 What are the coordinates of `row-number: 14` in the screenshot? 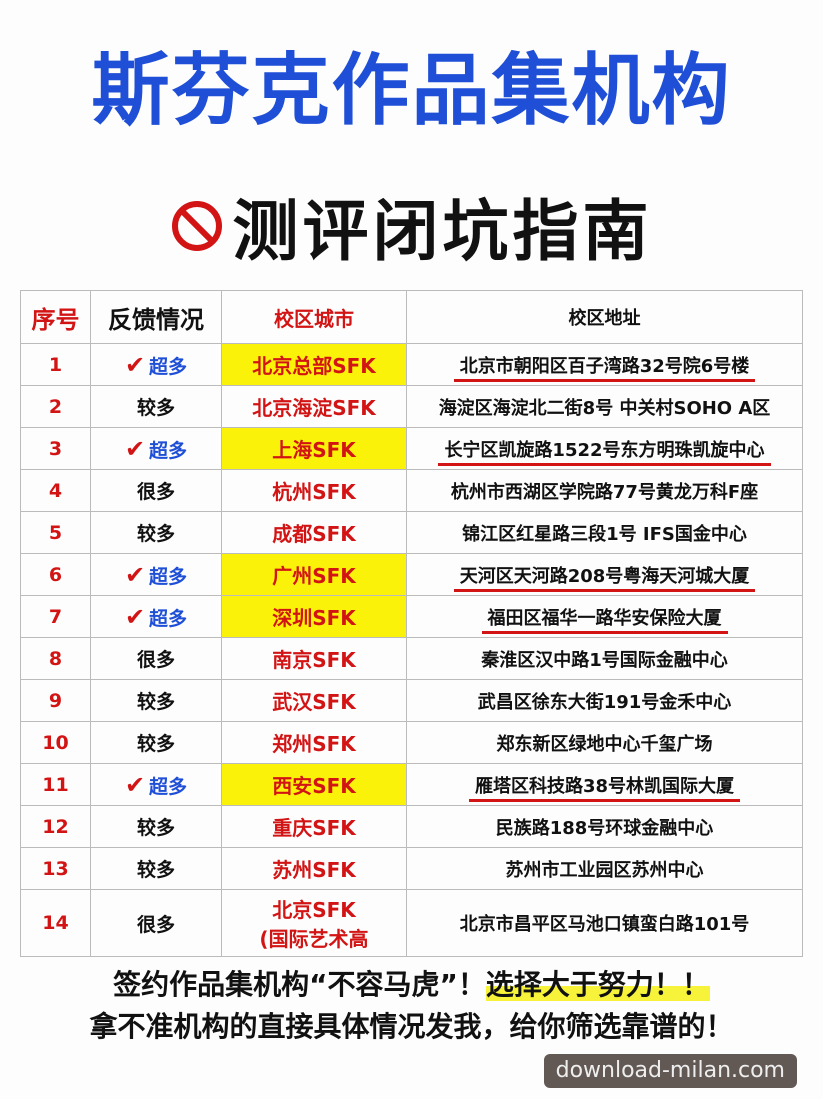 It's located at (55, 923).